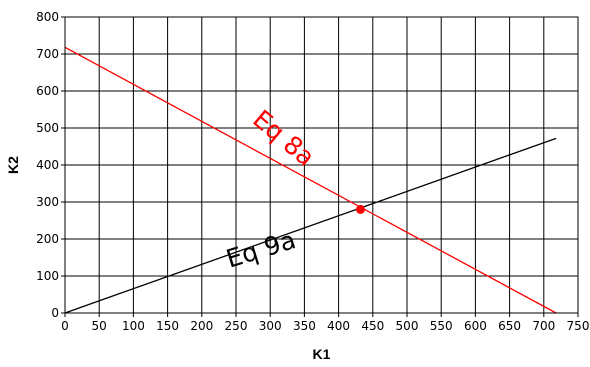 This screenshot has height=367, width=590. What do you see at coordinates (167, 326) in the screenshot?
I see `x-tick-label: 150` at bounding box center [167, 326].